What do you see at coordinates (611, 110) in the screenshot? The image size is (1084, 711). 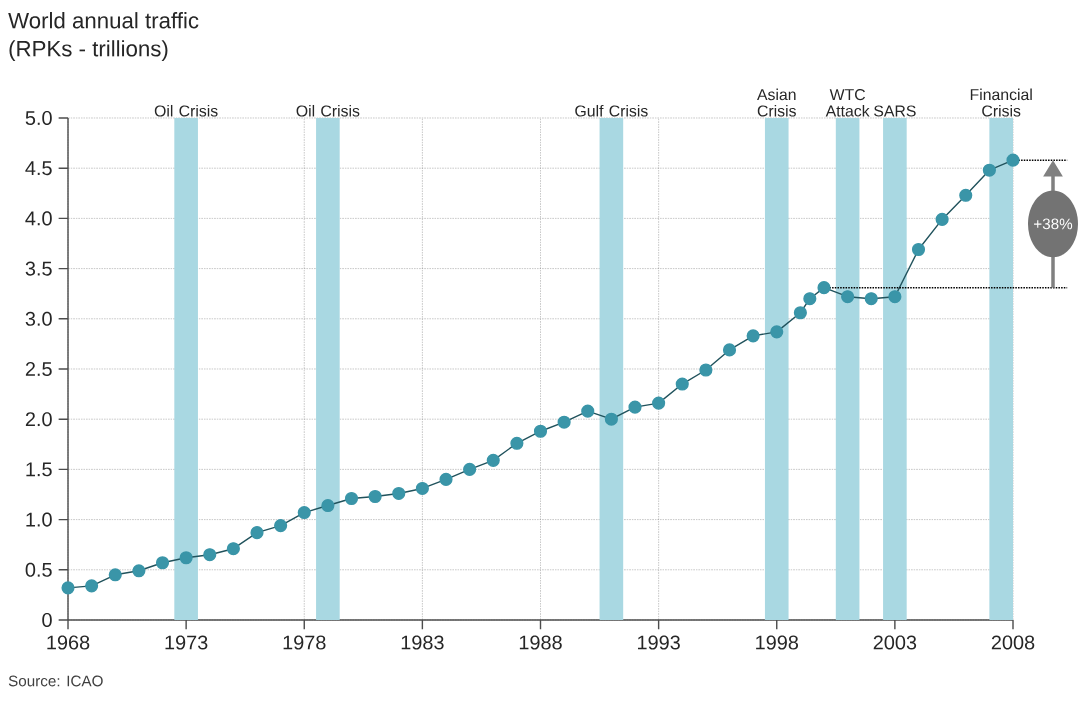 I see `band-label: Gulf Crisis` at bounding box center [611, 110].